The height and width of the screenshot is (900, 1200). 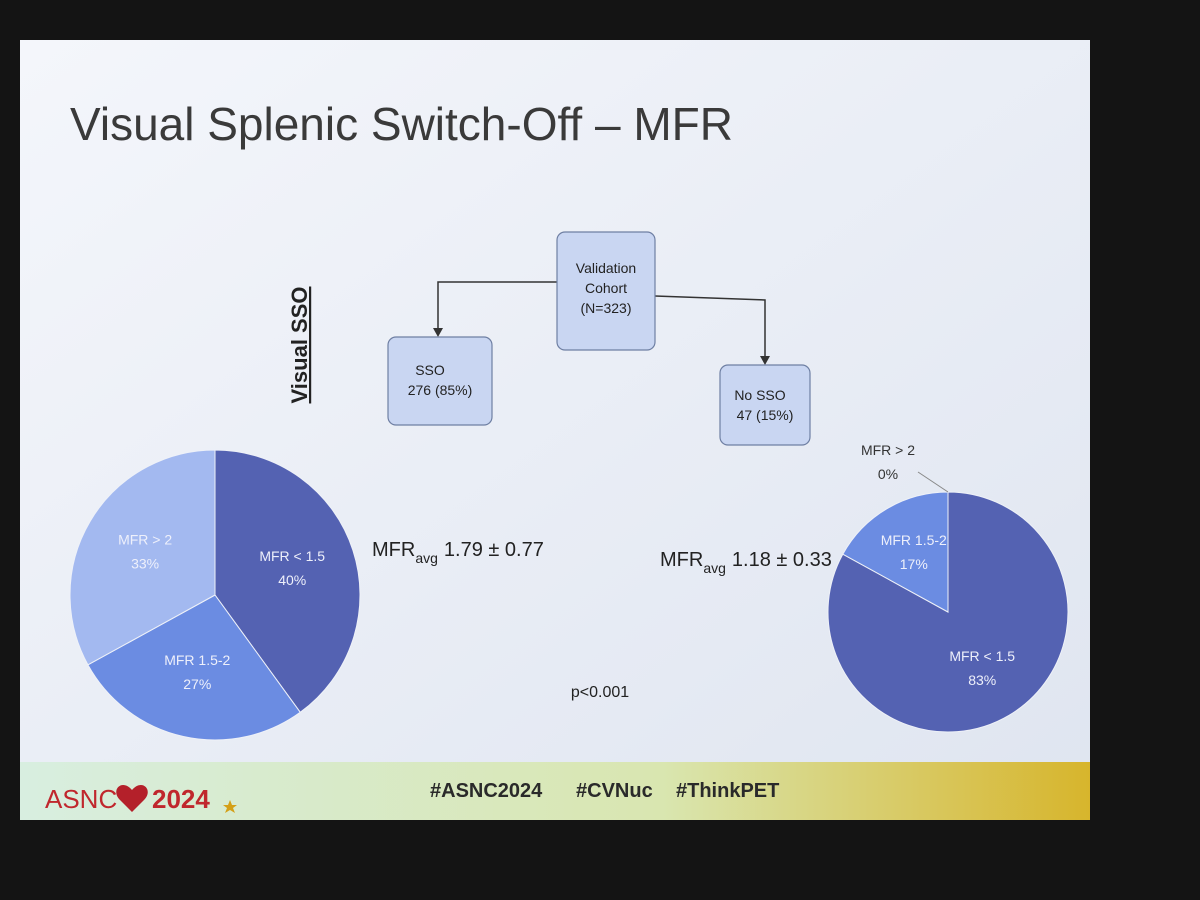 I want to click on logo: ASNC 2024, so click(x=141, y=799).